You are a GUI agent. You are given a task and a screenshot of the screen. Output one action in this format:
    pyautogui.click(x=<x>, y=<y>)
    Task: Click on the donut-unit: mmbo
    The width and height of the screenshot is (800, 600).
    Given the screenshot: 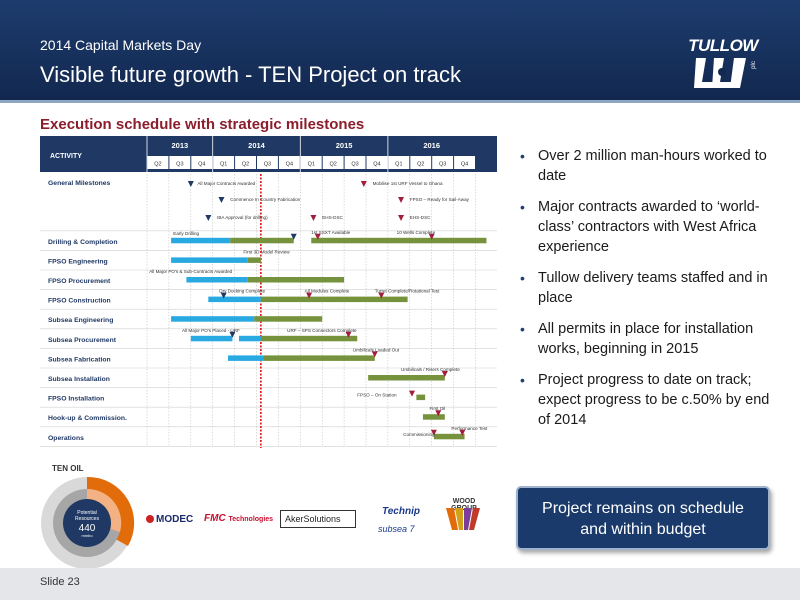 What is the action you would take?
    pyautogui.click(x=87, y=535)
    